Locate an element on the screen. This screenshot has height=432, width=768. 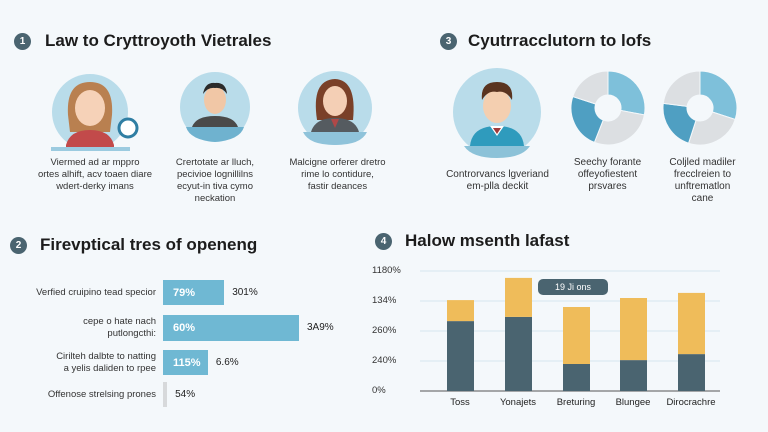
y-tick-label: 260% is located at coordinates (384, 330).